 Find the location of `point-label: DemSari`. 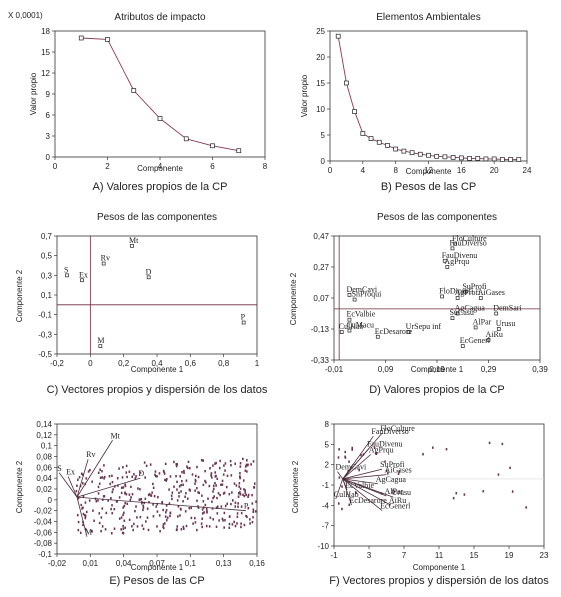

point-label: DemSari is located at coordinates (507, 308).